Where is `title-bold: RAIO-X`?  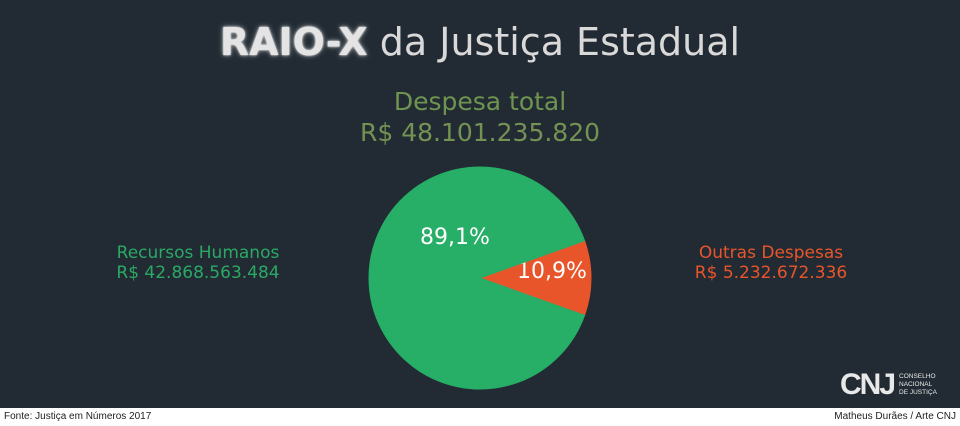
title-bold: RAIO-X is located at coordinates (293, 42).